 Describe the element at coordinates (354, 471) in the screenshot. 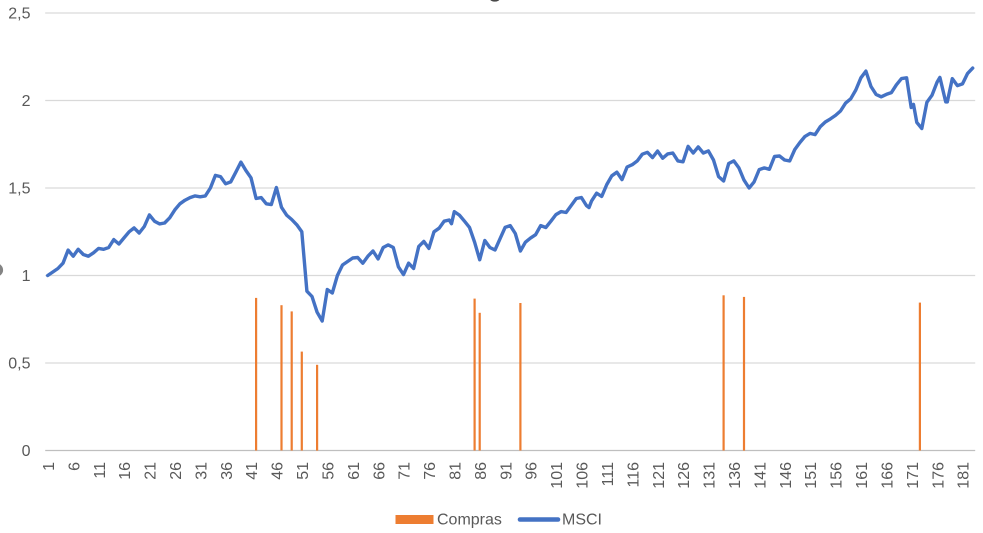

I see `svg-text: 61` at that location.